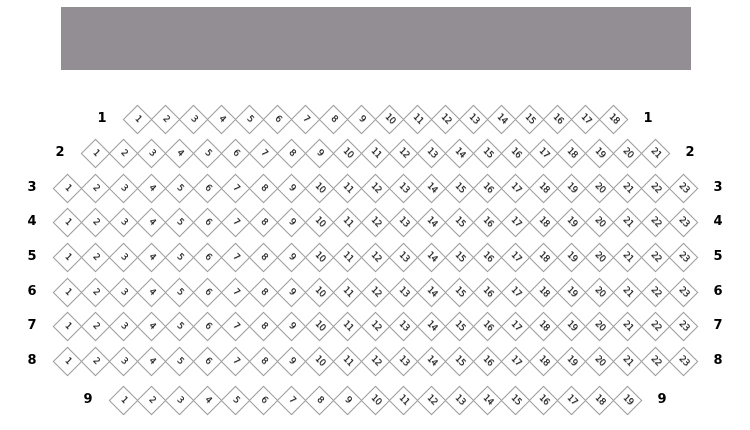  Describe the element at coordinates (179, 222) in the screenshot. I see `seat-r4-n5: 5` at that location.